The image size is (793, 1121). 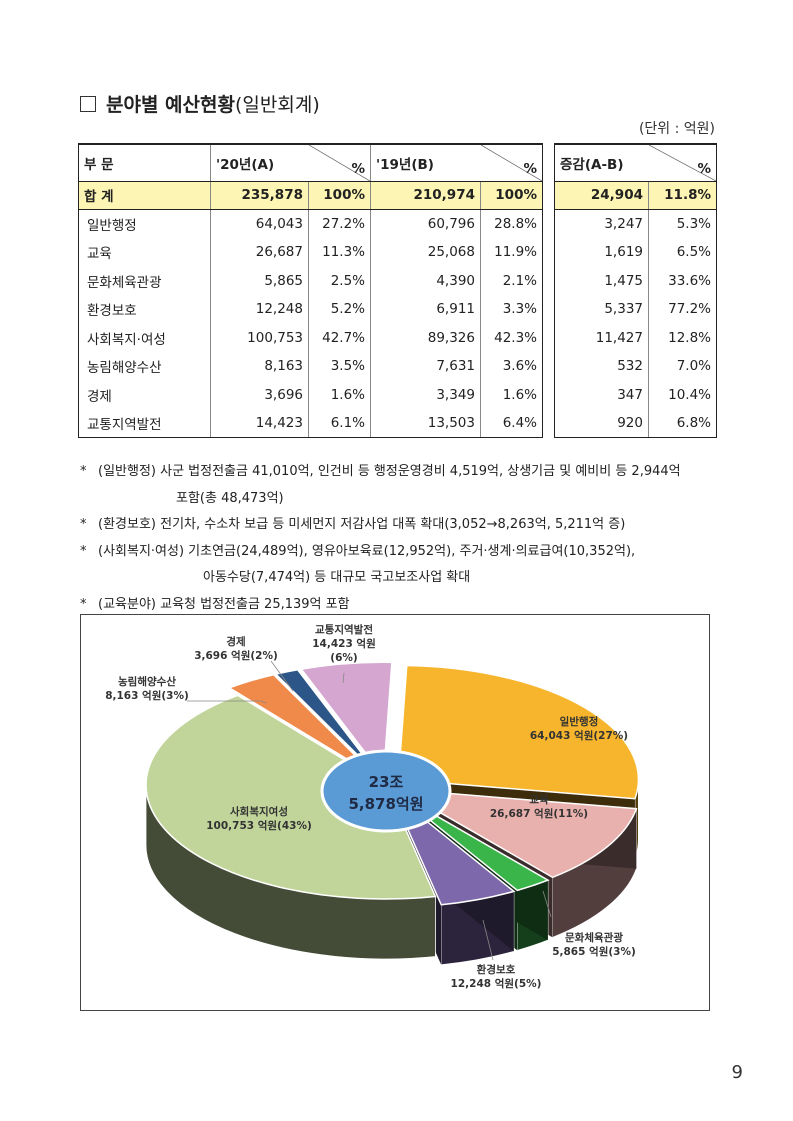 I want to click on center-label-line: 5,878억원, so click(x=385, y=804).